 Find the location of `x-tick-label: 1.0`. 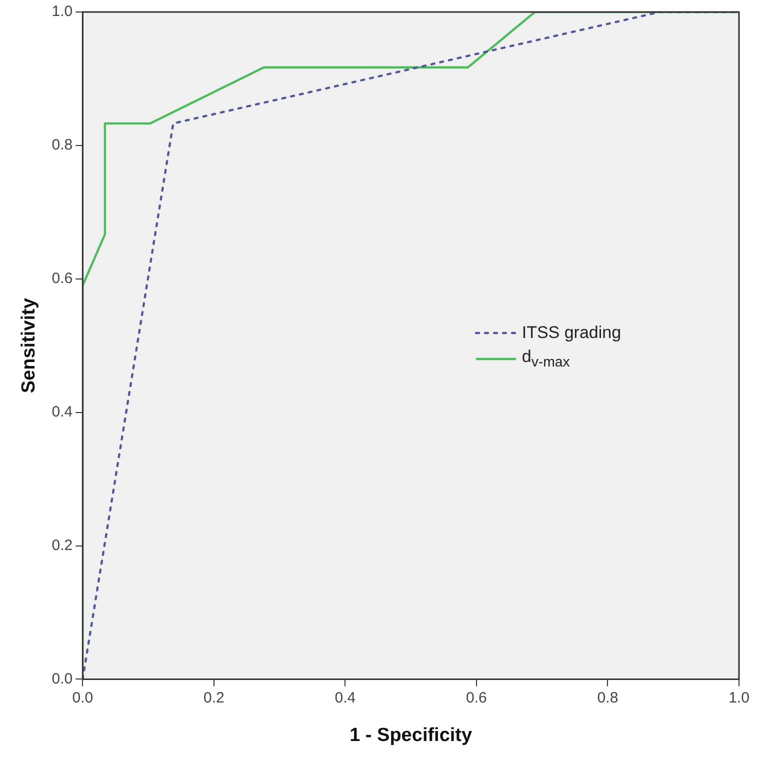

x-tick-label: 1.0 is located at coordinates (739, 697).